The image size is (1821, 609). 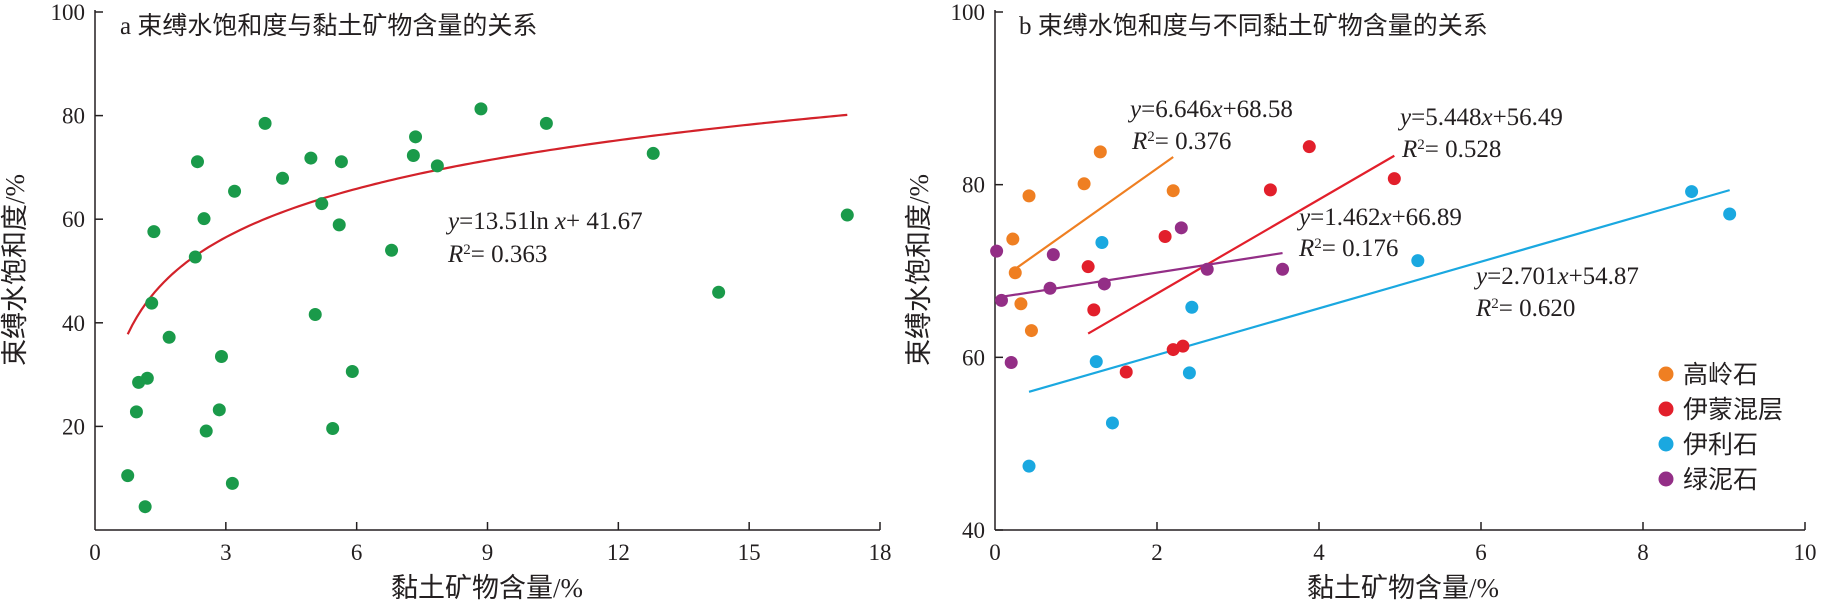 I want to click on panel-b-y-axis-label: 束缚水饱和度/%, so click(x=919, y=270).